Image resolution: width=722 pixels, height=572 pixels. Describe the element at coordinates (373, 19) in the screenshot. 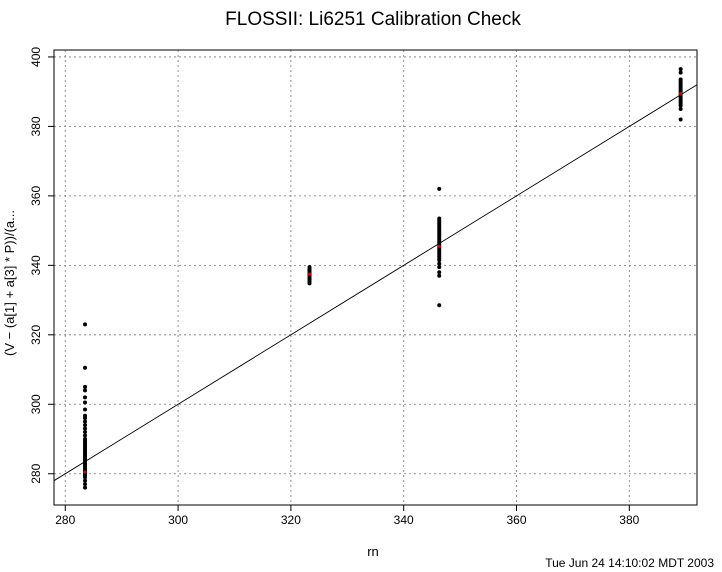

I see `chart-title: FLOSSII: Li6251 Calibration Check` at that location.